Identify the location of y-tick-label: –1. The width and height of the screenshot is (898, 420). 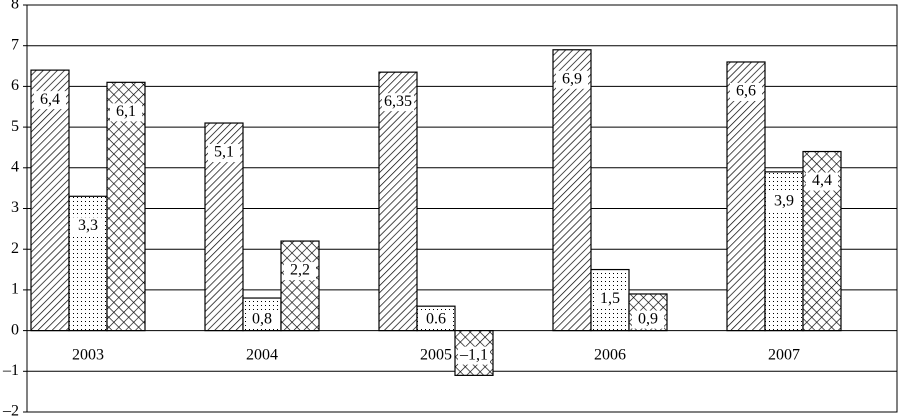
(10, 370).